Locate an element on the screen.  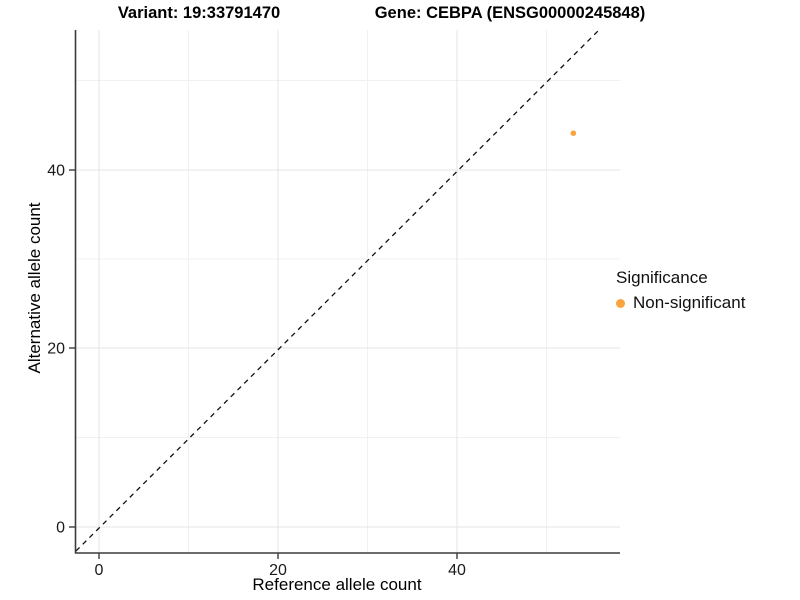
x-axis-tick-labels: 0 20 40 is located at coordinates (280, 570).